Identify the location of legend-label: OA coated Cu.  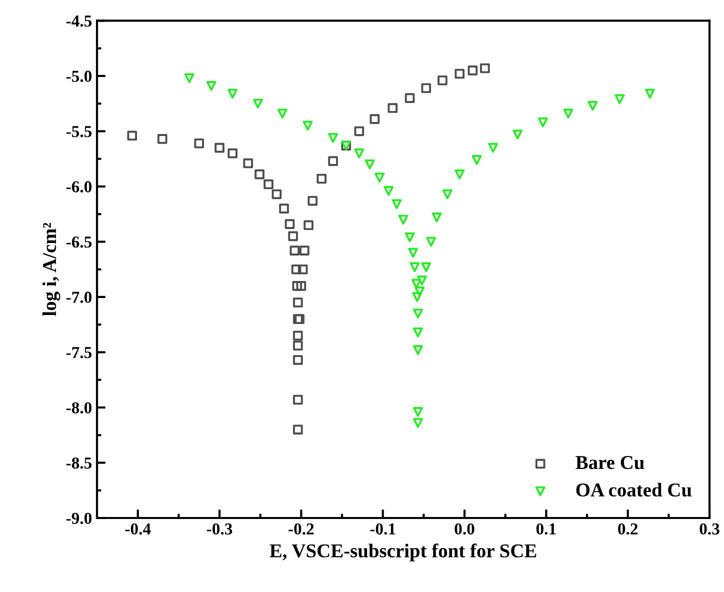
(634, 489).